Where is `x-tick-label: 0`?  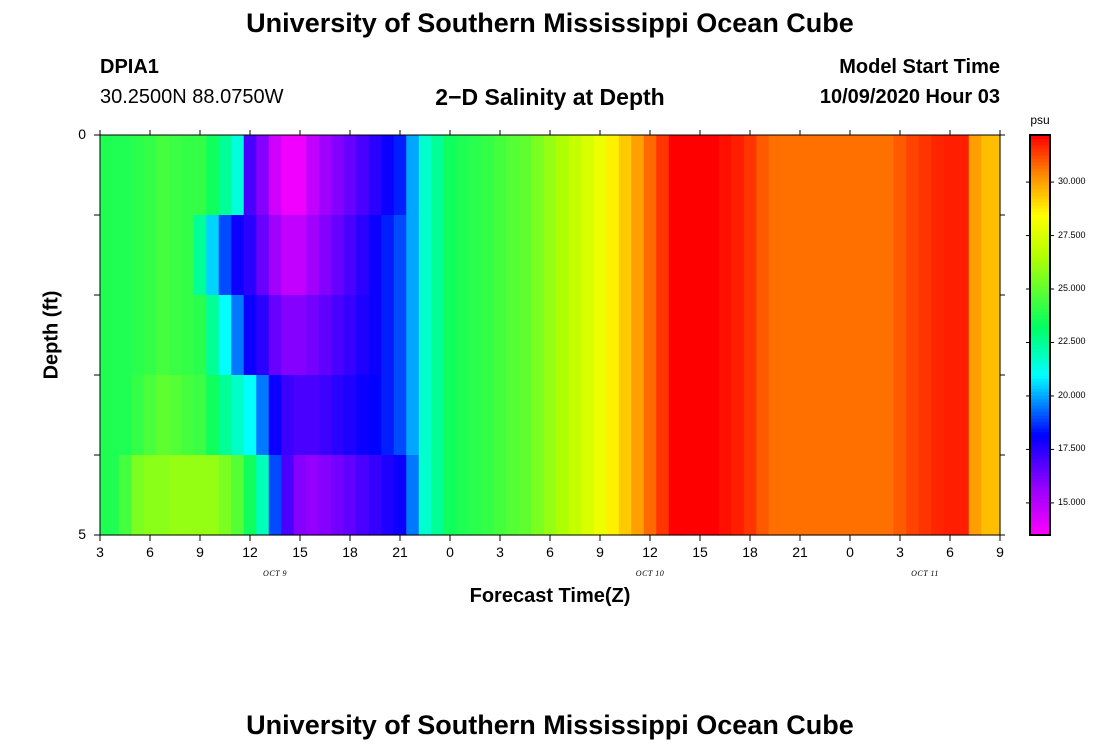 x-tick-label: 0 is located at coordinates (850, 552).